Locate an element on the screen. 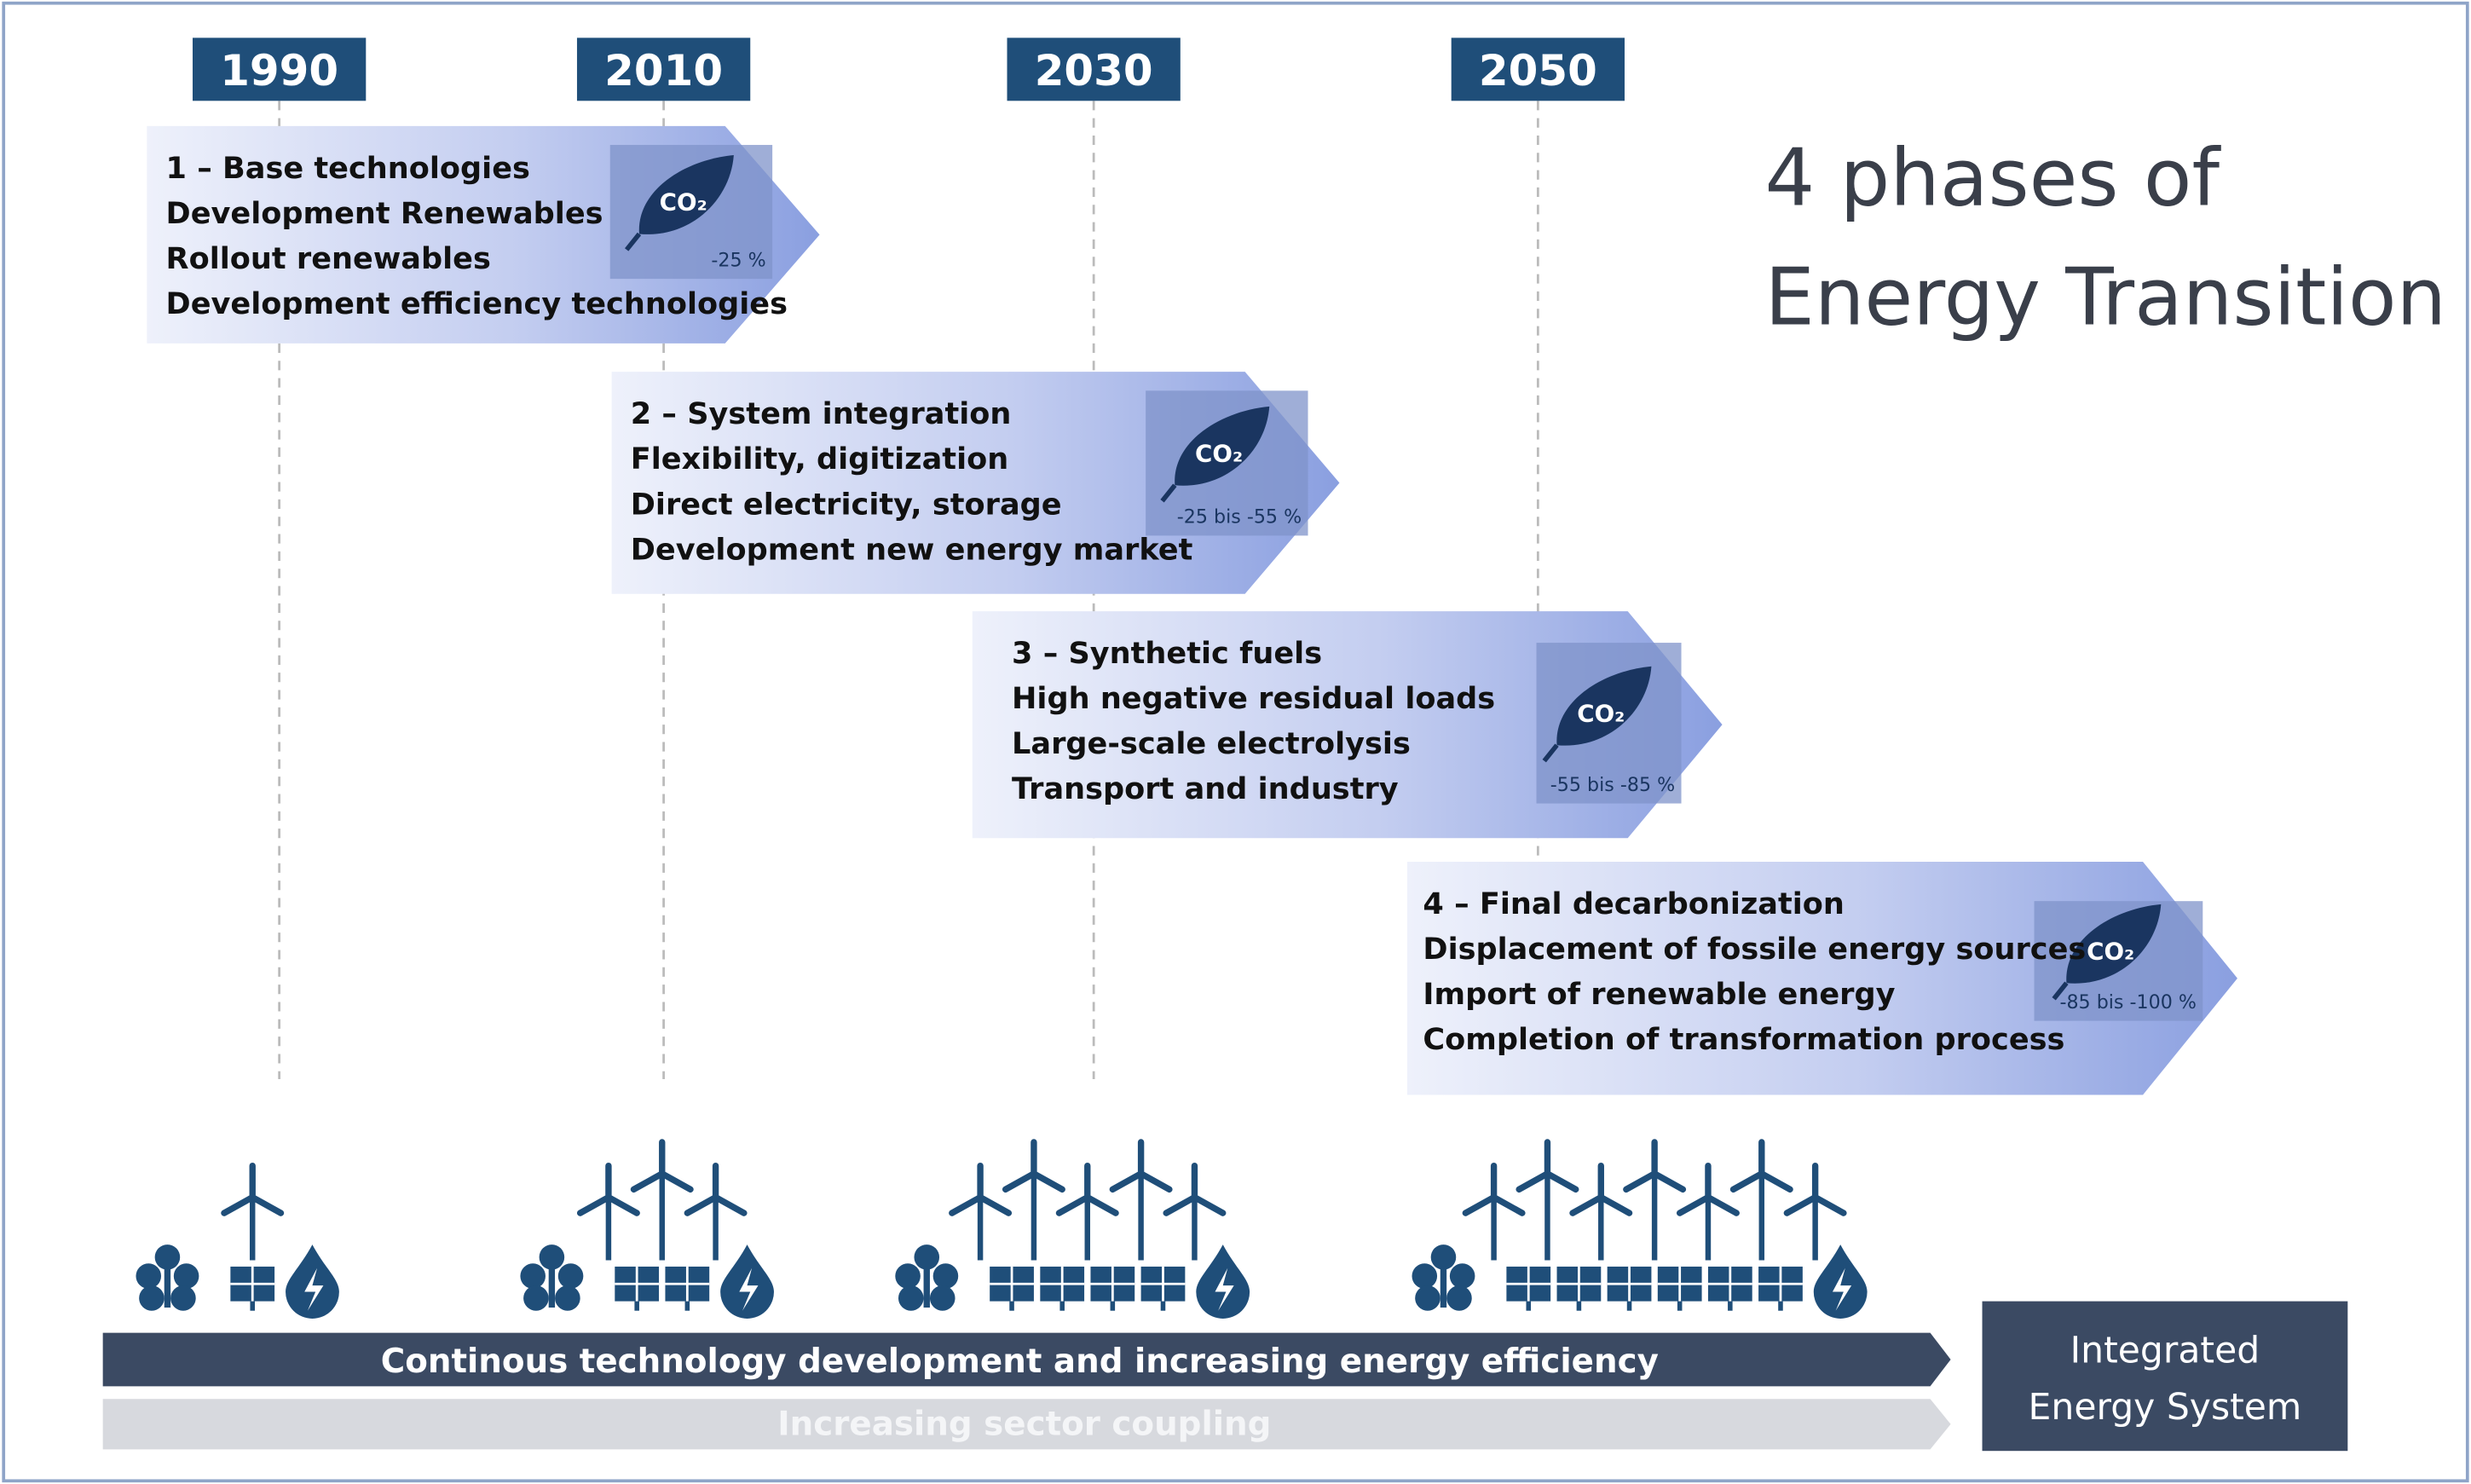 This screenshot has width=2471, height=1484. phase-item: High negative residual loads is located at coordinates (1253, 698).